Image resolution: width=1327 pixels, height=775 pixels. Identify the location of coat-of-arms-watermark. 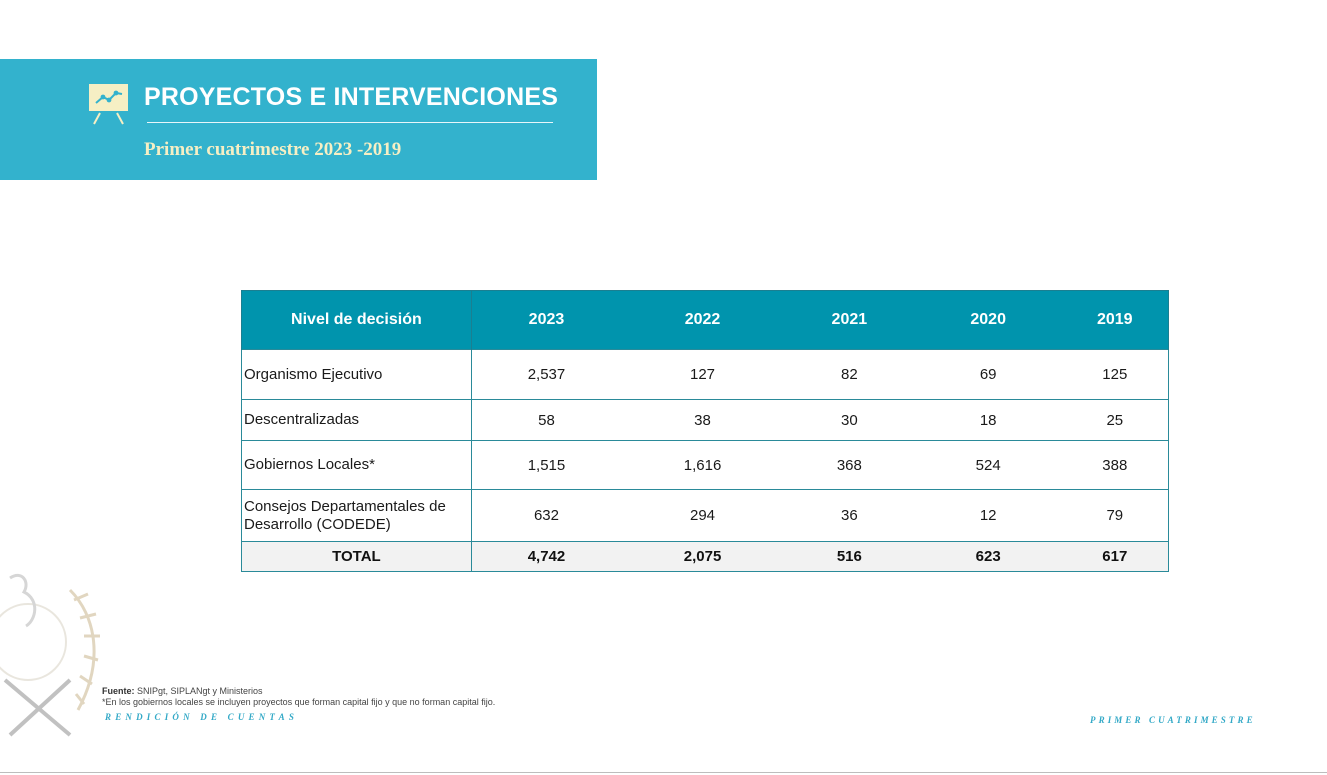
(50, 655).